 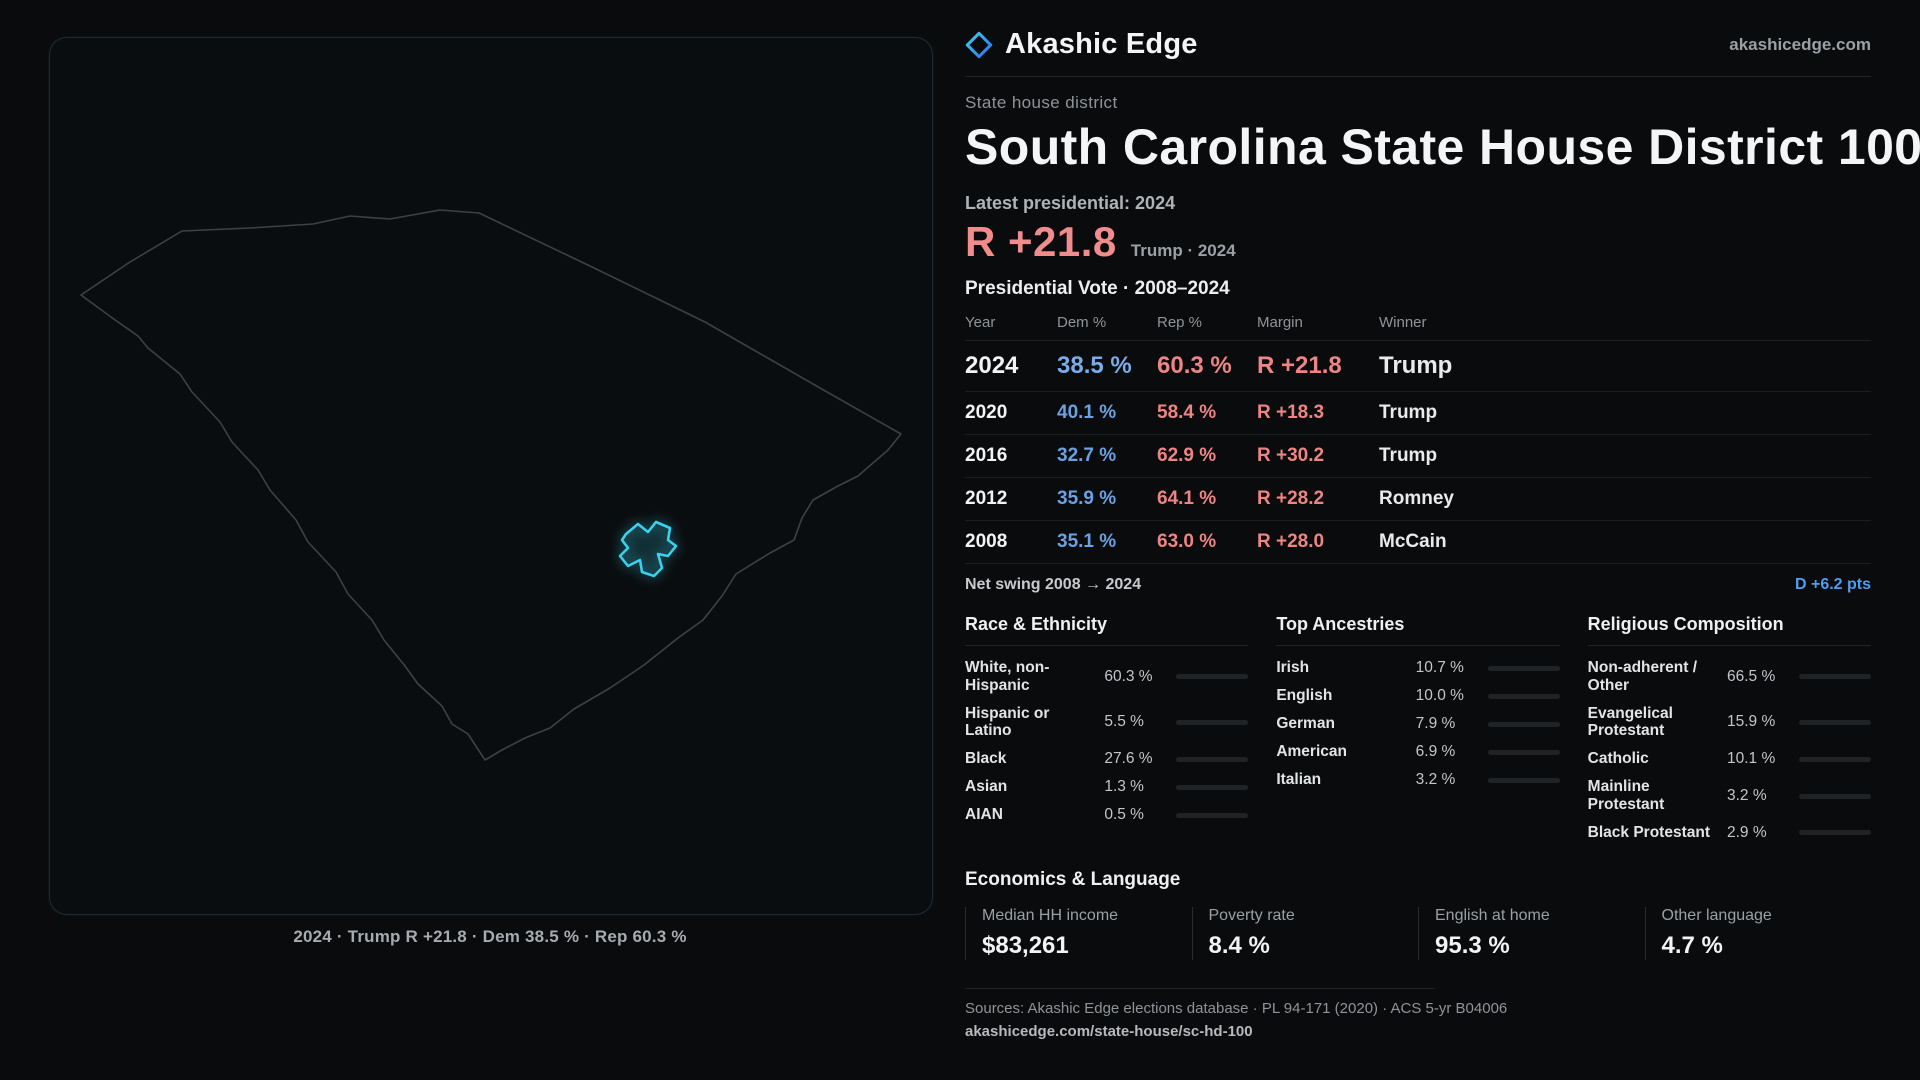 What do you see at coordinates (1832, 584) in the screenshot?
I see `net-swing-value: D +6.2 pts` at bounding box center [1832, 584].